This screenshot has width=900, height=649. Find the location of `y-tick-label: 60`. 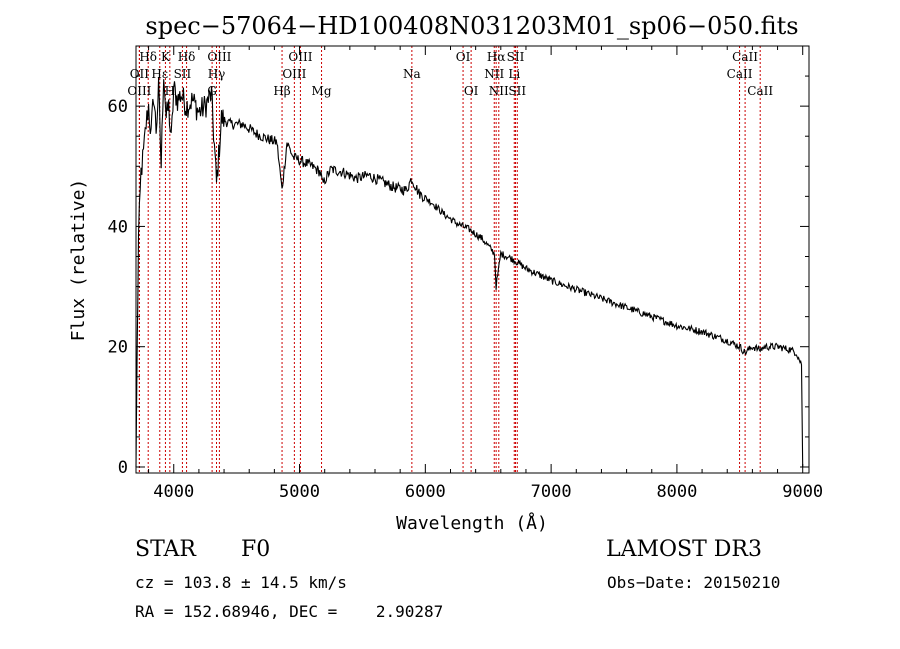

y-tick-label: 60 is located at coordinates (118, 107).